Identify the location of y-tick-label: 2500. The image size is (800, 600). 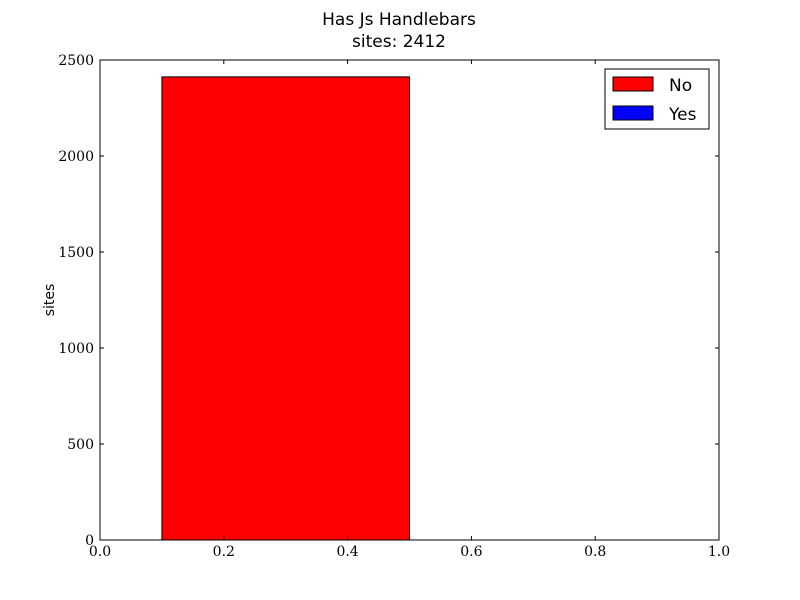
(76, 61).